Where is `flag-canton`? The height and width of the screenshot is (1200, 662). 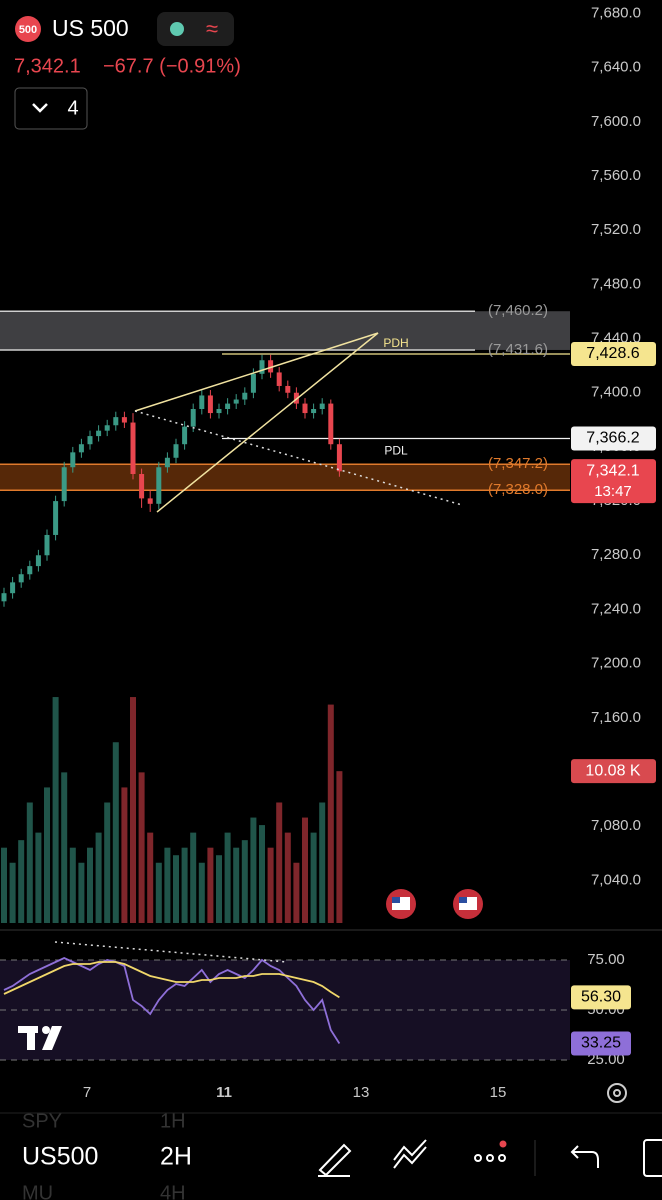 flag-canton is located at coordinates (396, 900).